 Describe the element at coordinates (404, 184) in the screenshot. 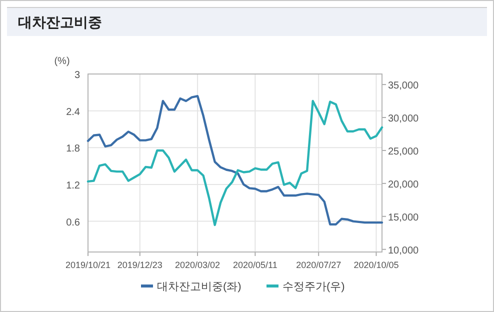

I see `y2-tick-label: 20,000` at that location.